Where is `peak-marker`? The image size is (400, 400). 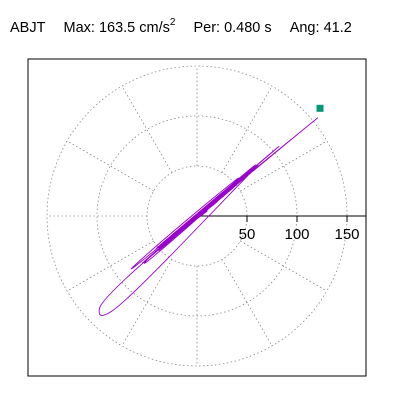
peak-marker is located at coordinates (320, 108).